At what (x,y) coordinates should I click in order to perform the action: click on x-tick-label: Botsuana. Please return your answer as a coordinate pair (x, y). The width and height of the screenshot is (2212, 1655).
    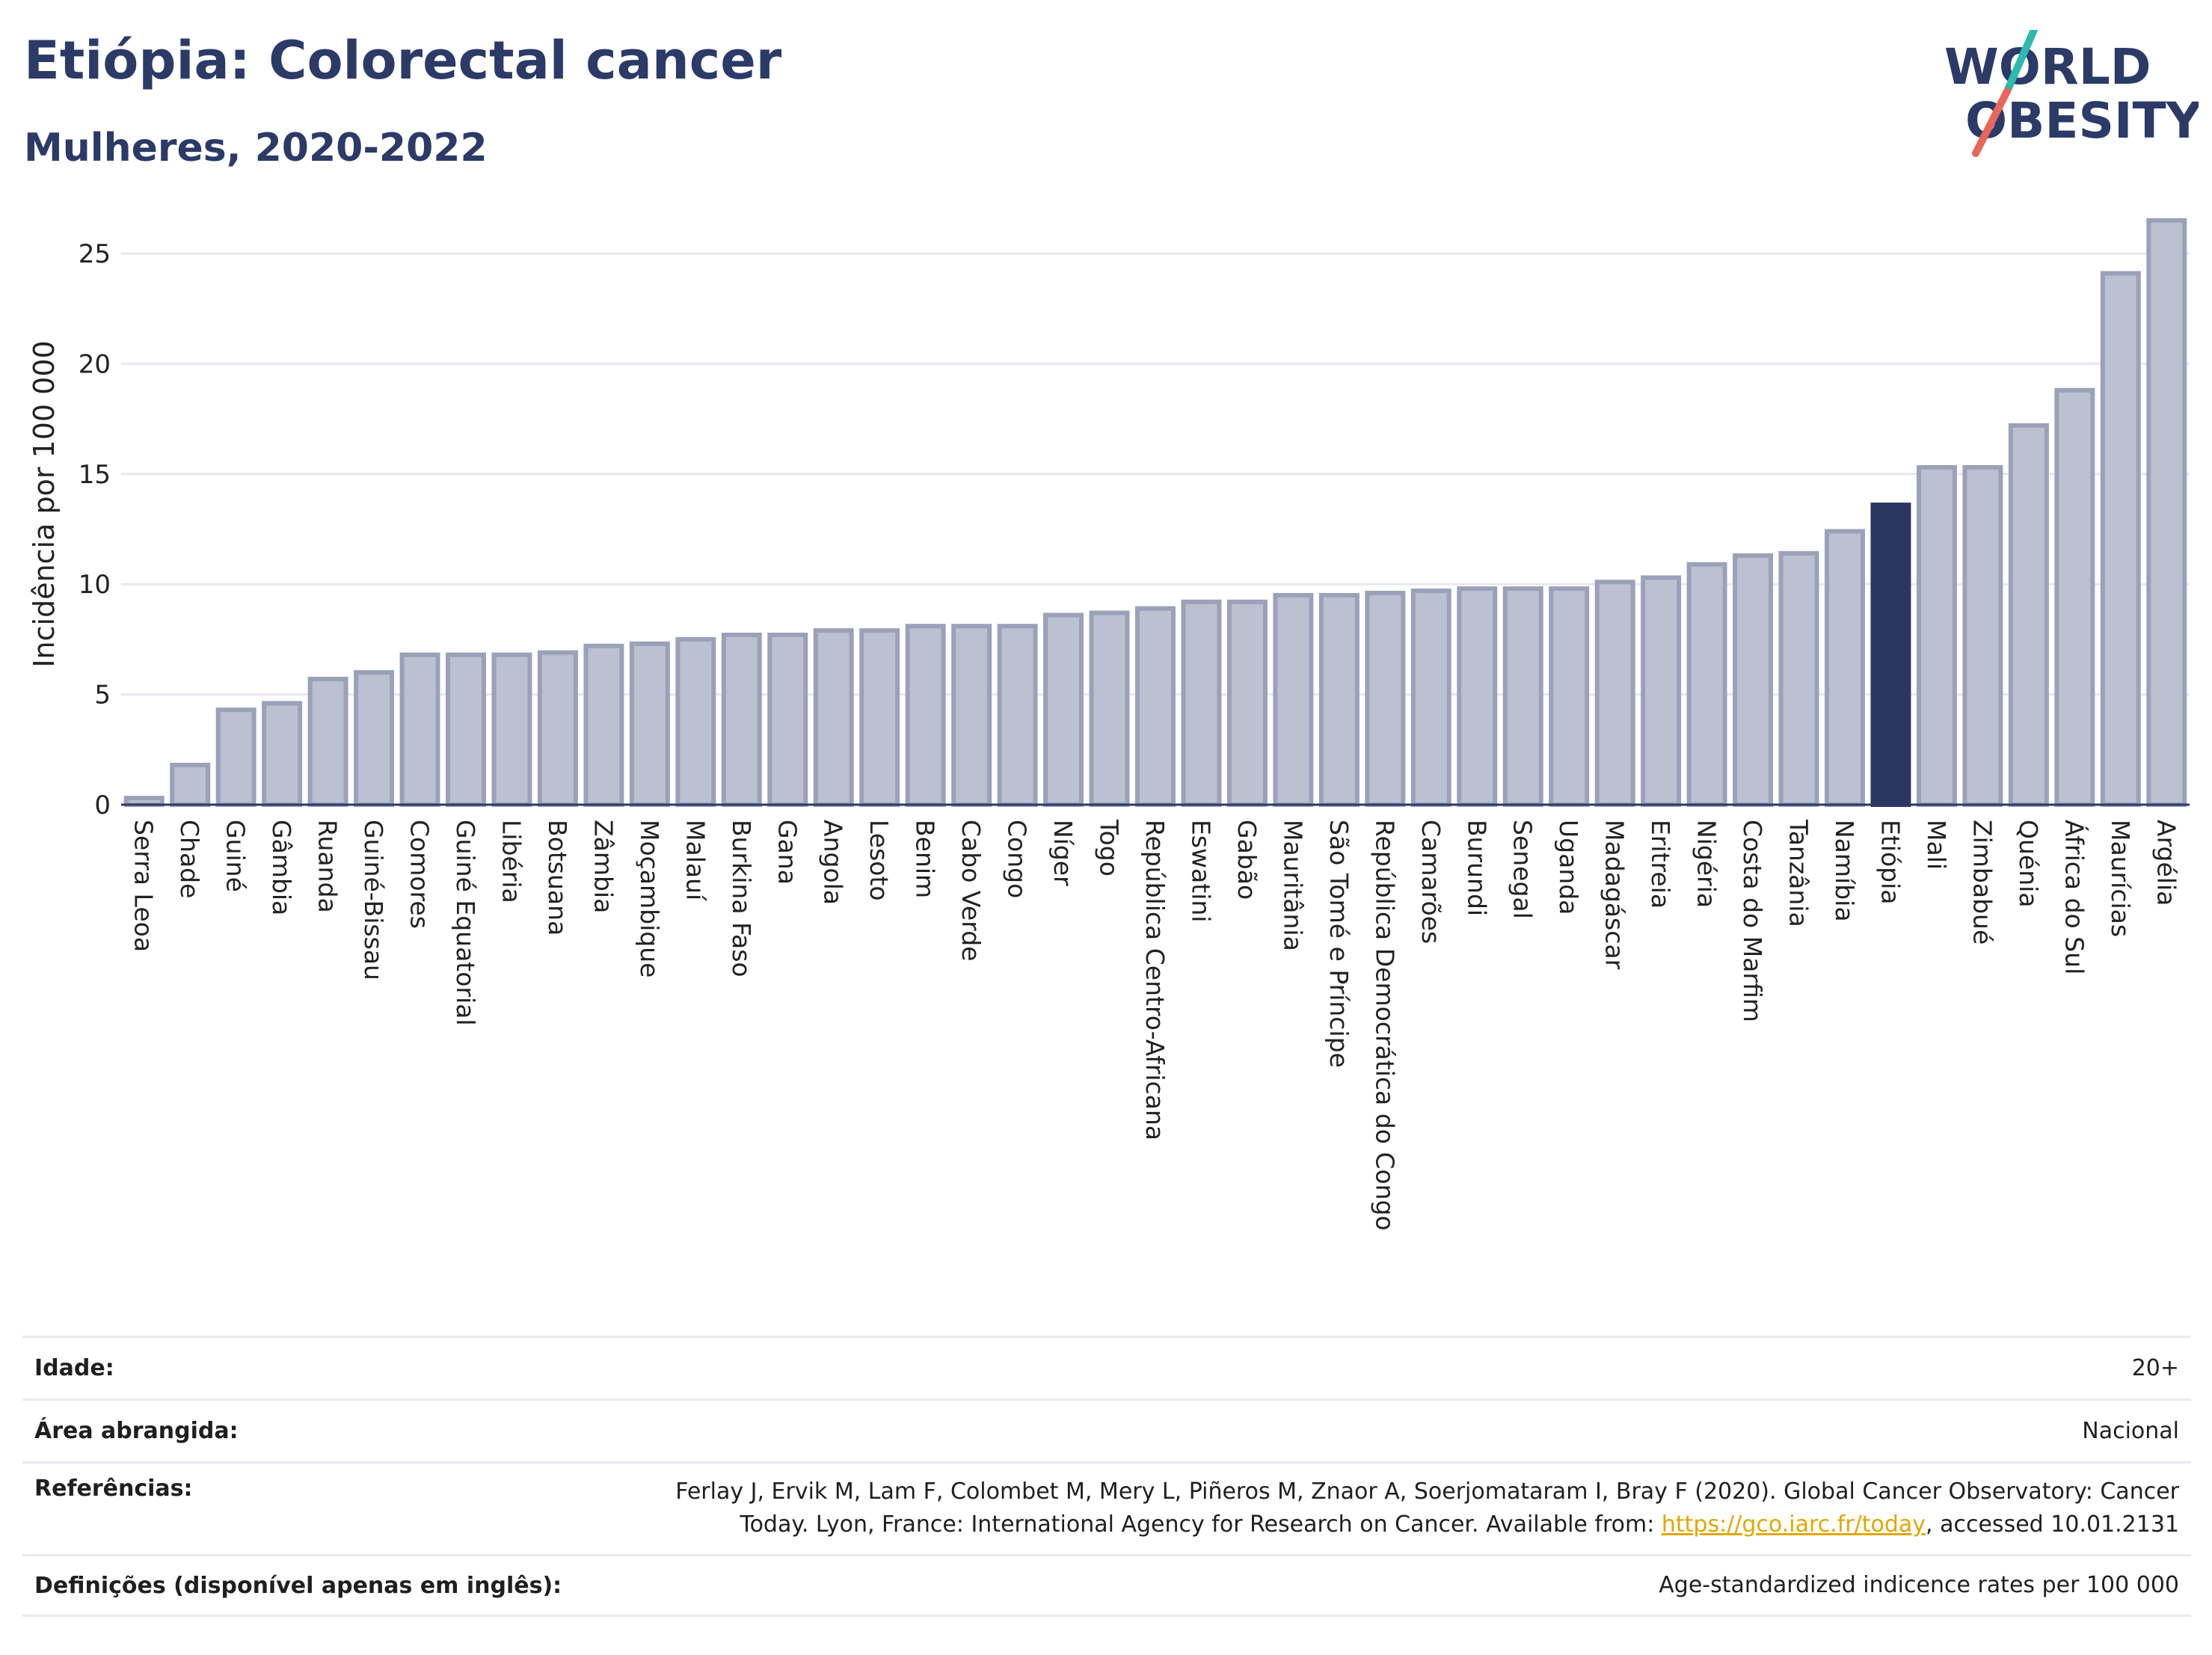
    Looking at the image, I should click on (557, 878).